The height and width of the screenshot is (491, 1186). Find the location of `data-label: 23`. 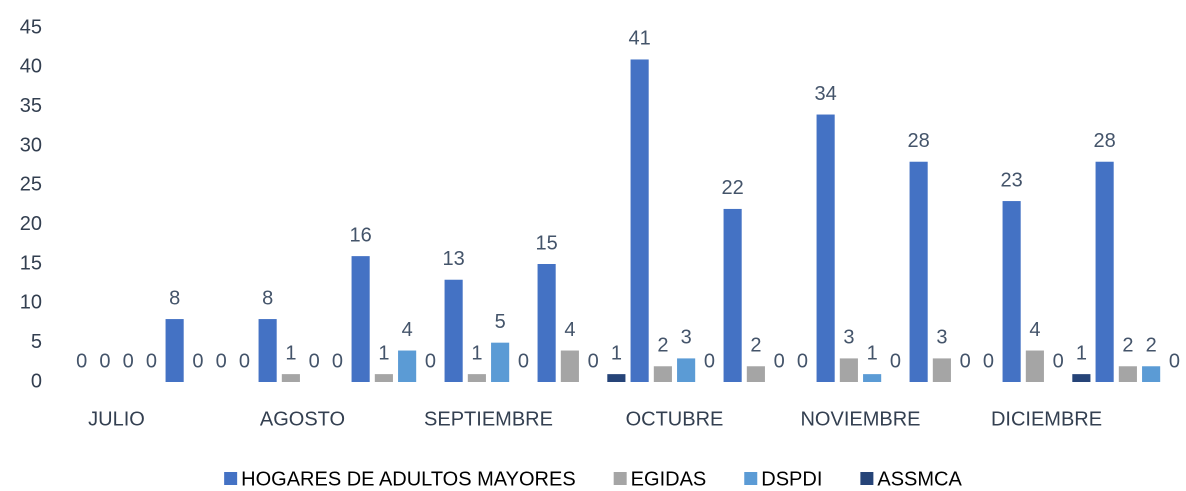

data-label: 23 is located at coordinates (1012, 180).